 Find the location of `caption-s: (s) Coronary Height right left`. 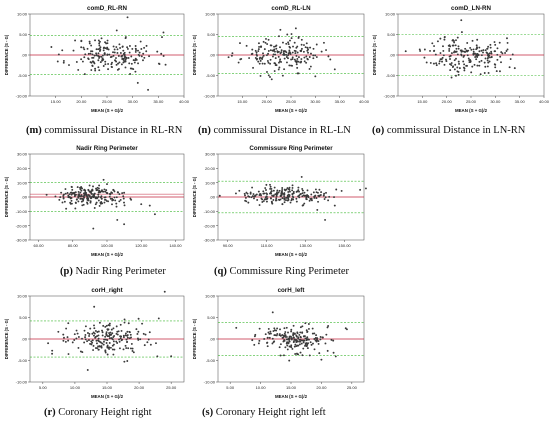

caption-s: (s) Coronary Height right left is located at coordinates (264, 412).